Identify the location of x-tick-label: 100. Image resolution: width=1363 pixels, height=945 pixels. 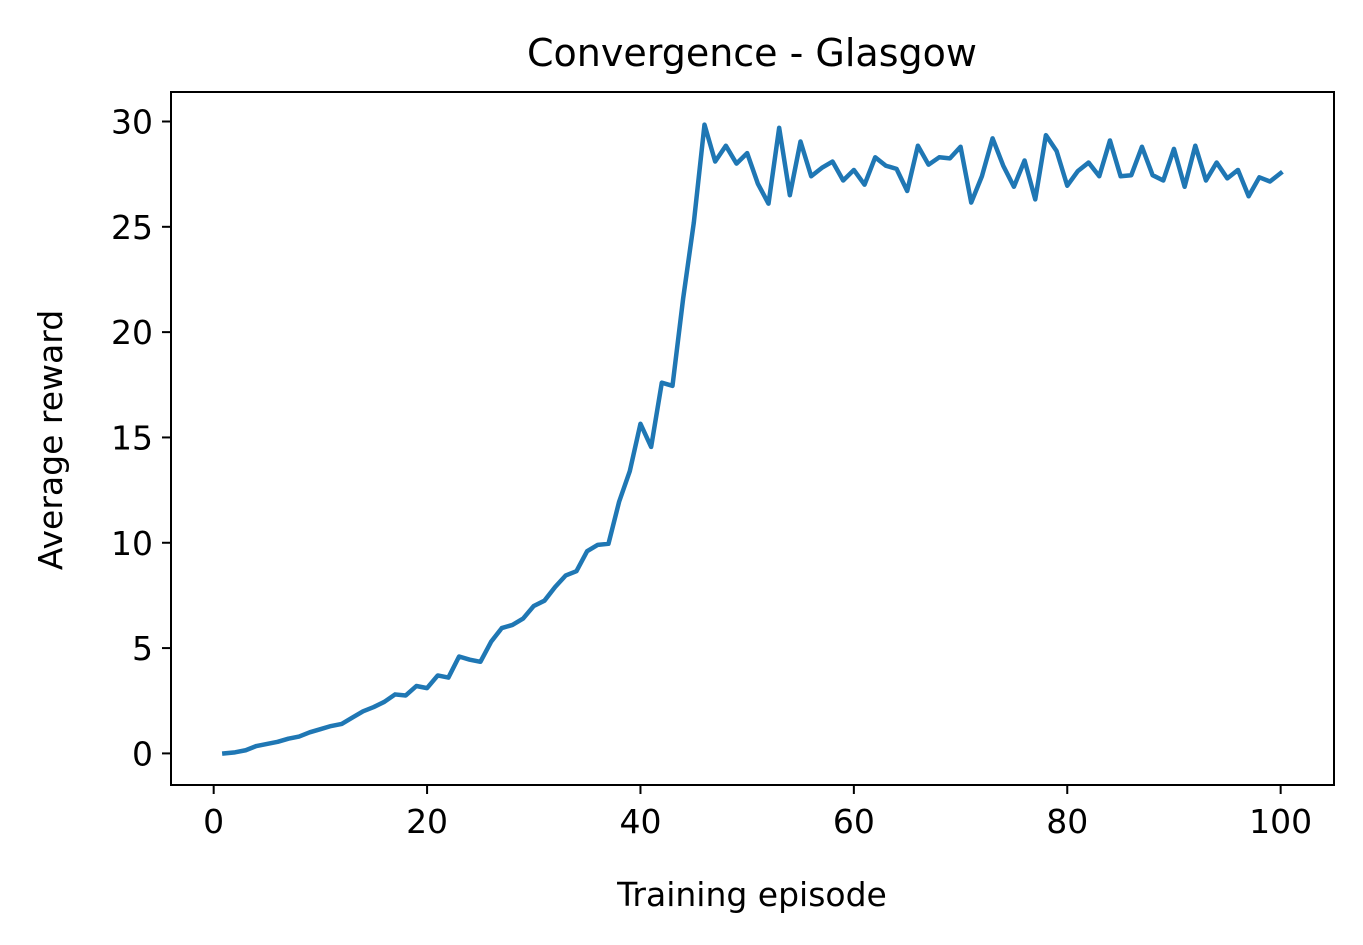
(1280, 821).